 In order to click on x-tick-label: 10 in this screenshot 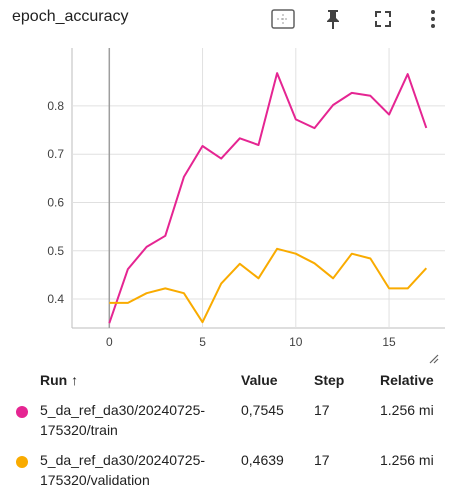, I will do `click(296, 342)`.